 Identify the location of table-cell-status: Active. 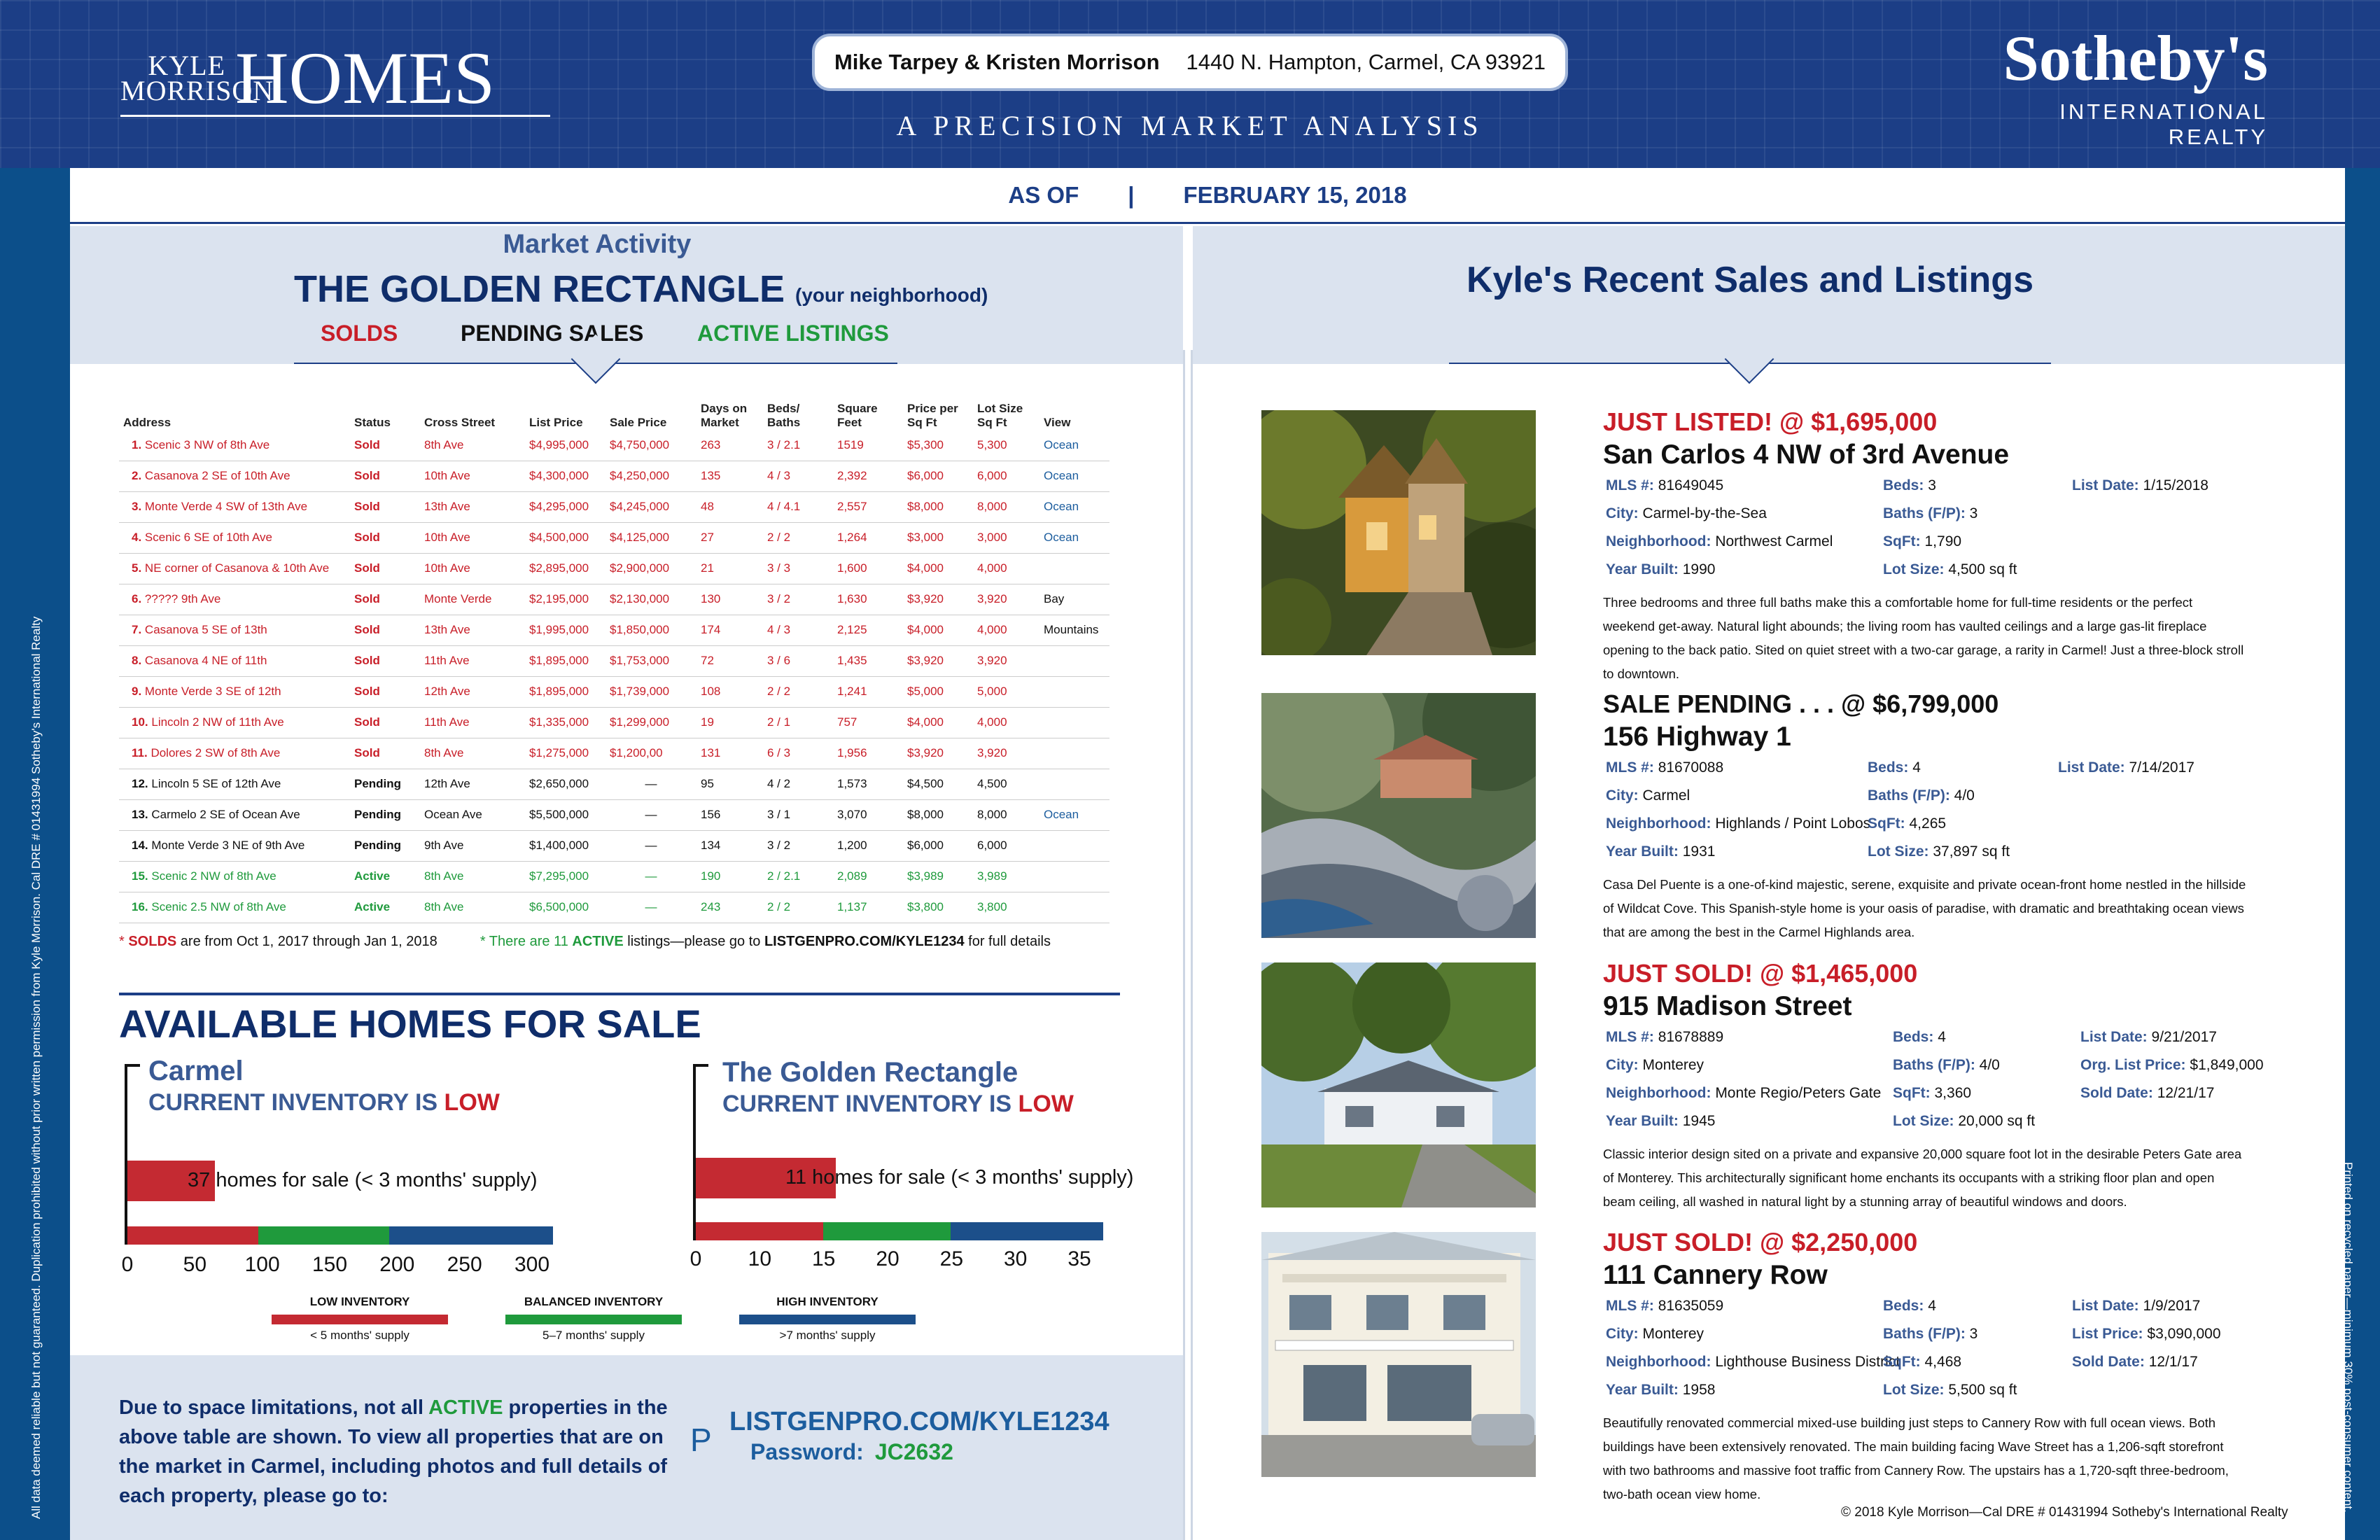
(385, 876).